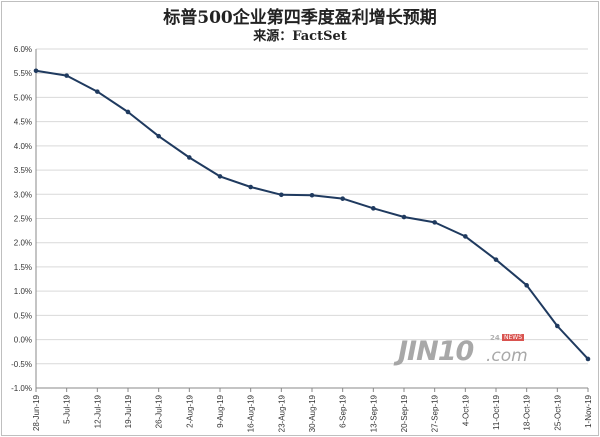 This screenshot has height=437, width=600. What do you see at coordinates (281, 413) in the screenshot?
I see `x-tick-label: 23-Aug-19` at bounding box center [281, 413].